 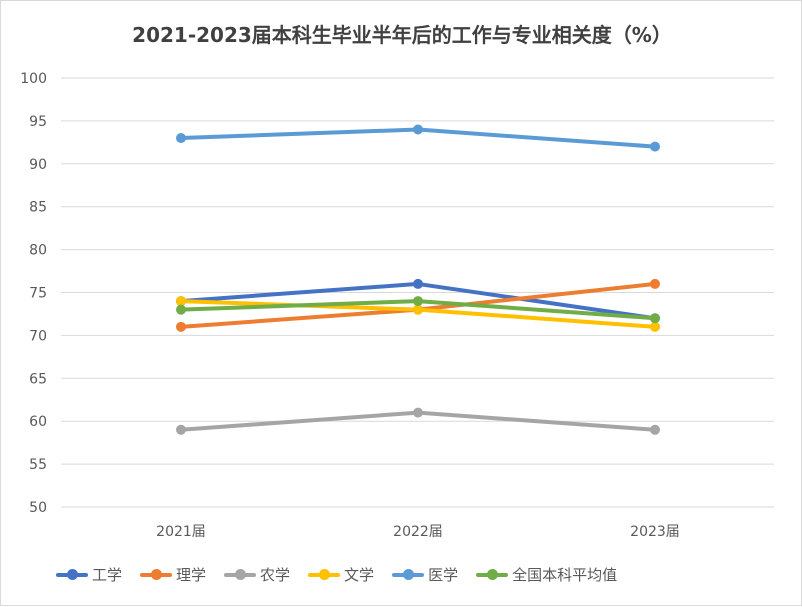 What do you see at coordinates (38, 208) in the screenshot?
I see `y-tick-label: 85` at bounding box center [38, 208].